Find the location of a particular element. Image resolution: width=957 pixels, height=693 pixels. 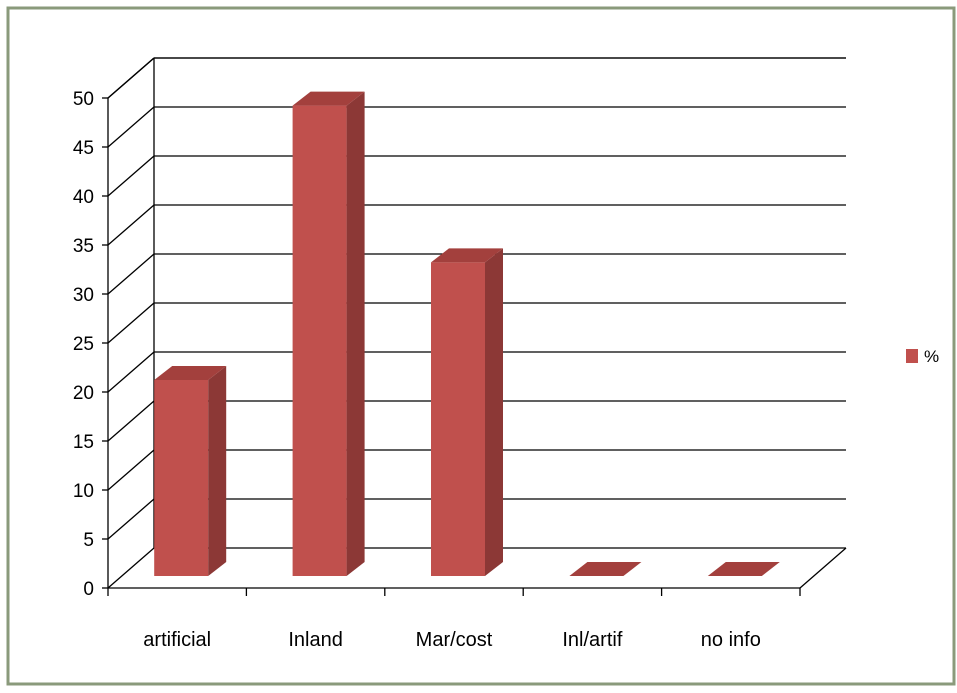

bar-mar-cost is located at coordinates (467, 412).